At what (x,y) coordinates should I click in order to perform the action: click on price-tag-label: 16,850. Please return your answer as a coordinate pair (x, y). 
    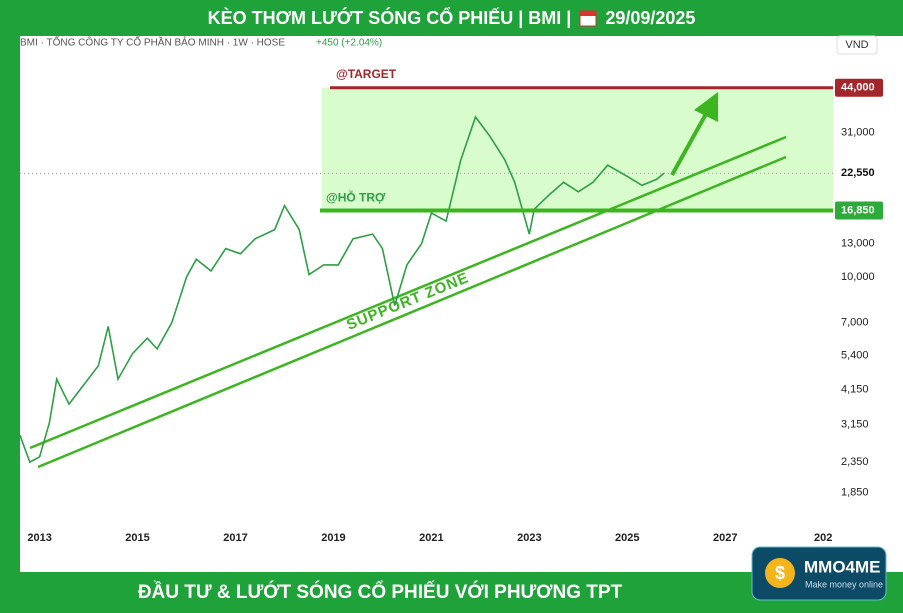
    Looking at the image, I should click on (858, 210).